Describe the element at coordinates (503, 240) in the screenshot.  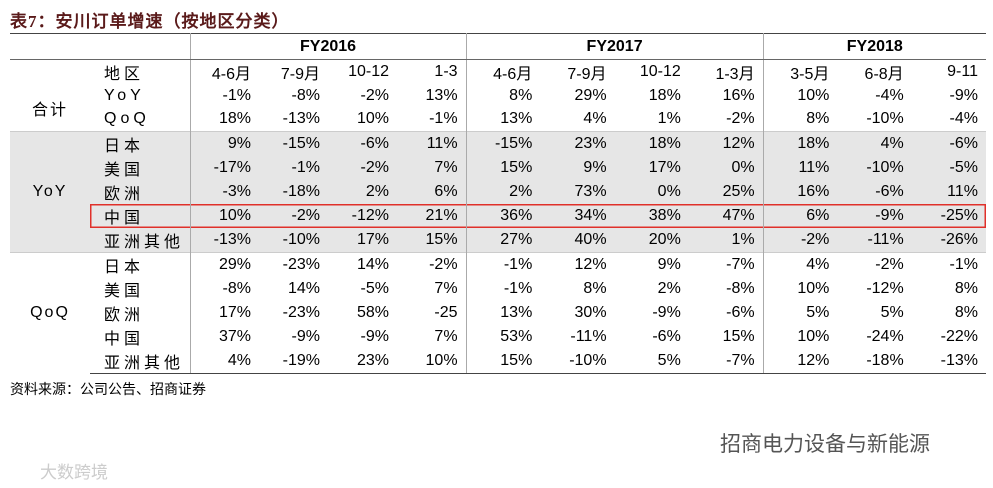
I see `value-cell: 27%` at that location.